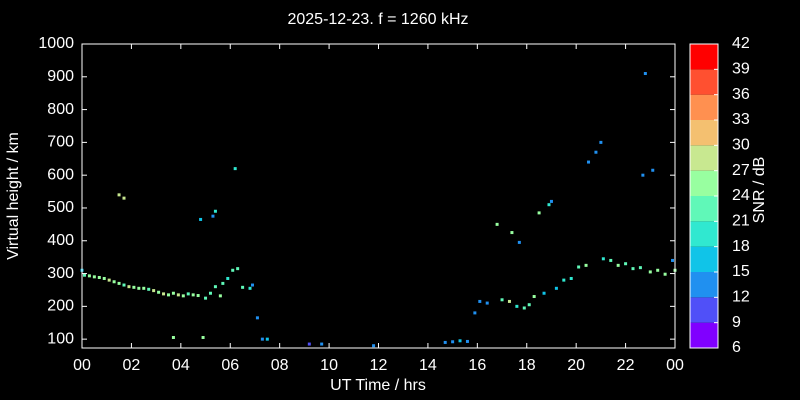 The width and height of the screenshot is (800, 400). Describe the element at coordinates (741, 119) in the screenshot. I see `colorbar-tick-label: 33` at that location.